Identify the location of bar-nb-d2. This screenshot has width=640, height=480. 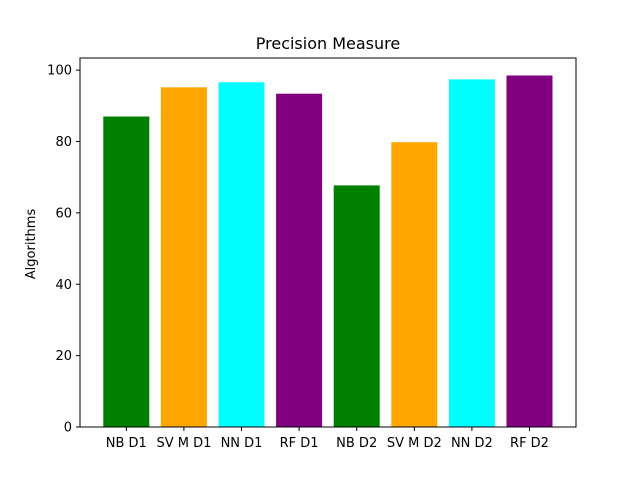
(356, 306).